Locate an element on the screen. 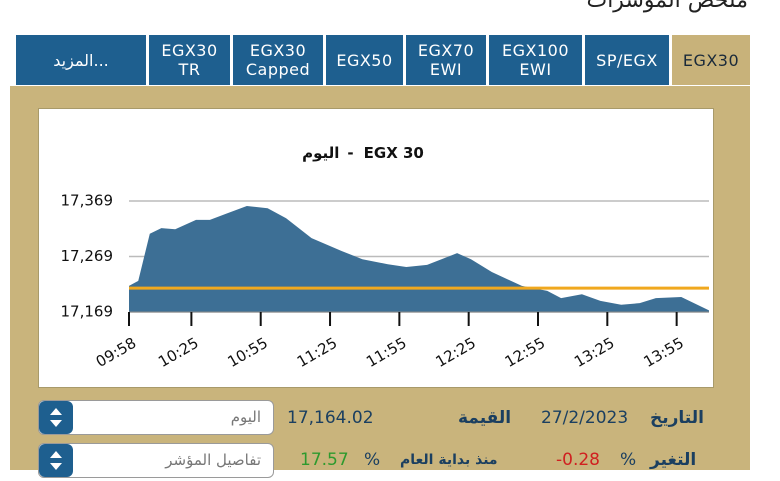  tab: EGX100 EWI is located at coordinates (535, 60).